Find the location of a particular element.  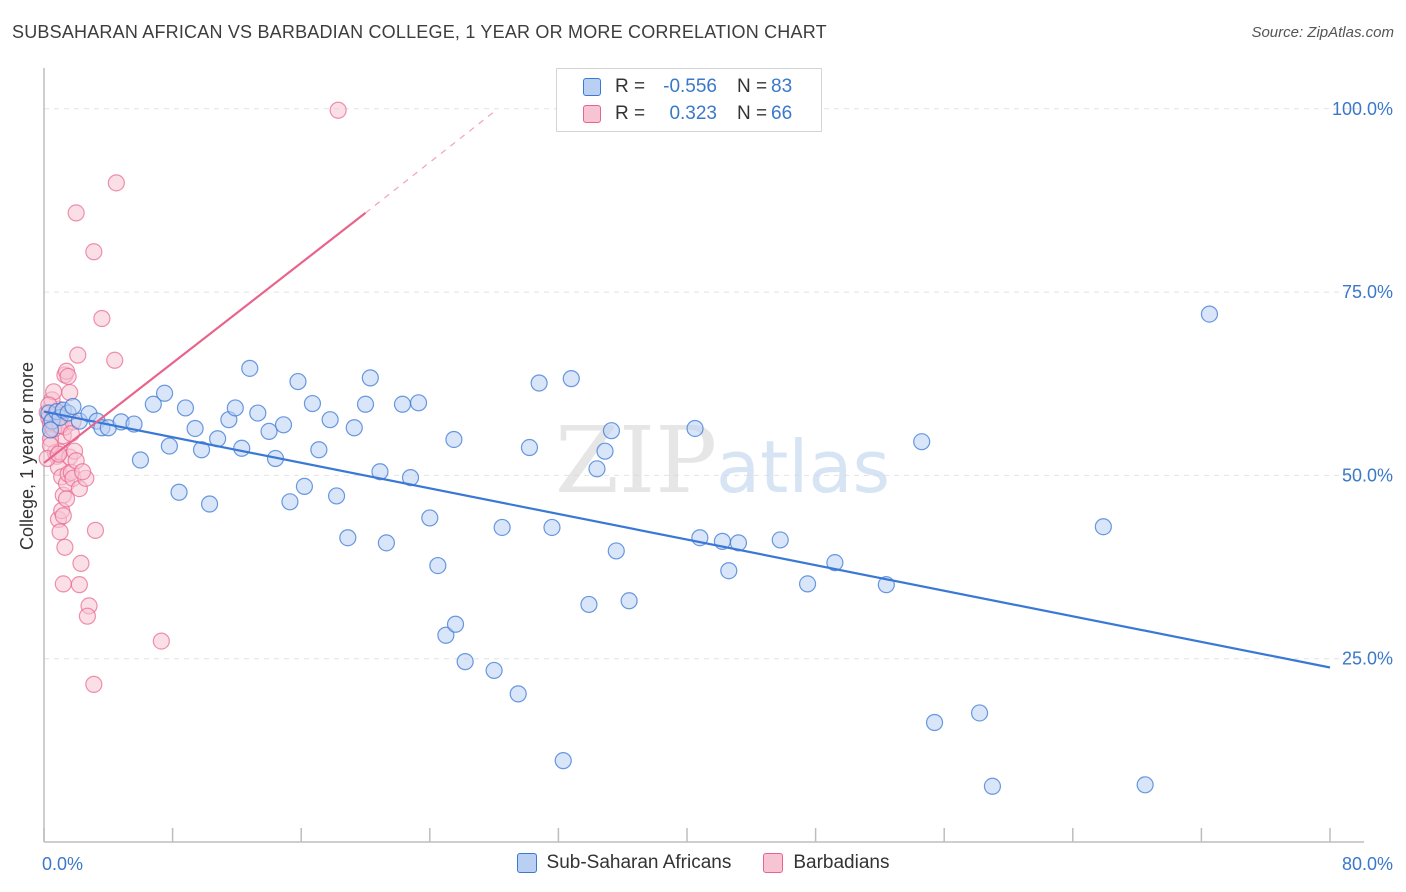

bottom-legend-barbadian: Barbadians is located at coordinates (826, 863).